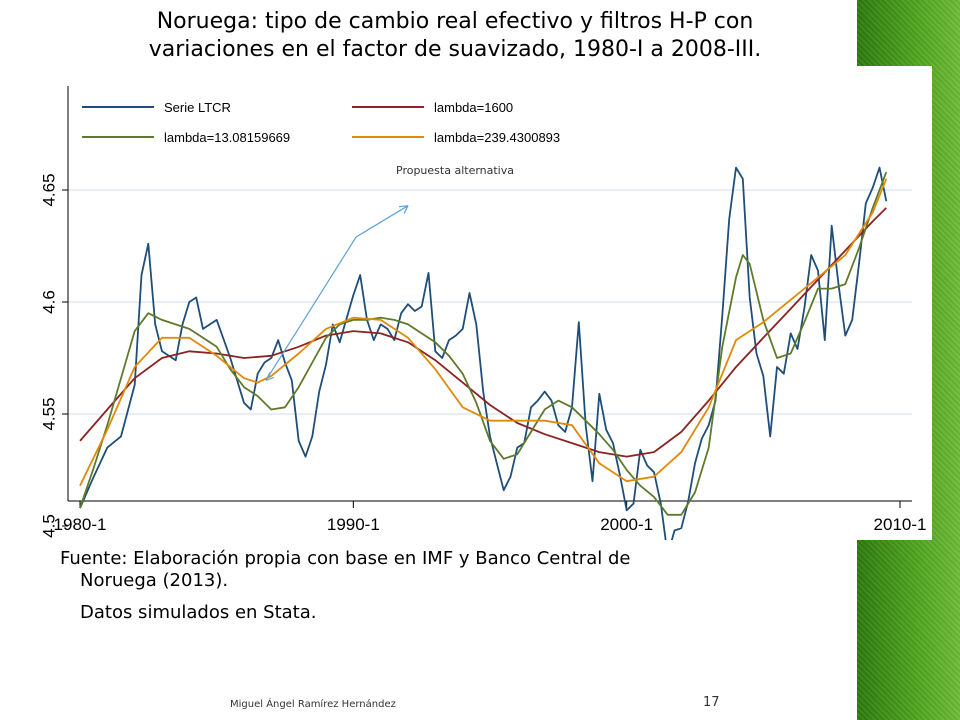 This screenshot has height=720, width=960. What do you see at coordinates (48, 189) in the screenshot?
I see `y-tick-label: 4.65` at bounding box center [48, 189].